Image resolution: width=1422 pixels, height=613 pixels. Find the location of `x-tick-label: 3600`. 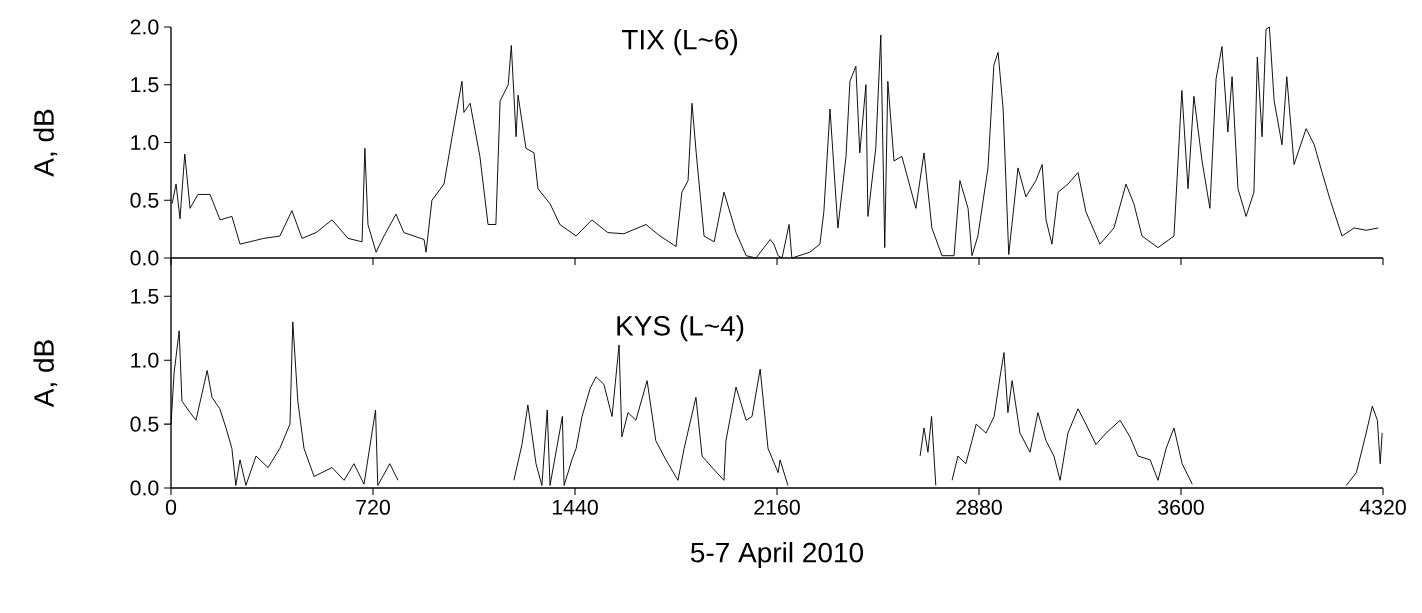

x-tick-label: 3600 is located at coordinates (1181, 507).